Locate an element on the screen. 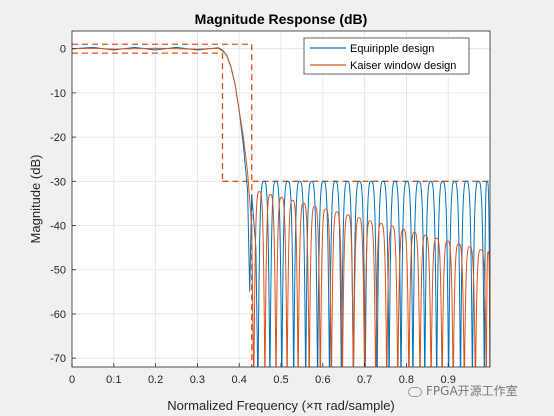 The width and height of the screenshot is (554, 416). y-axis-label: Magnitude (dB) is located at coordinates (35, 199).